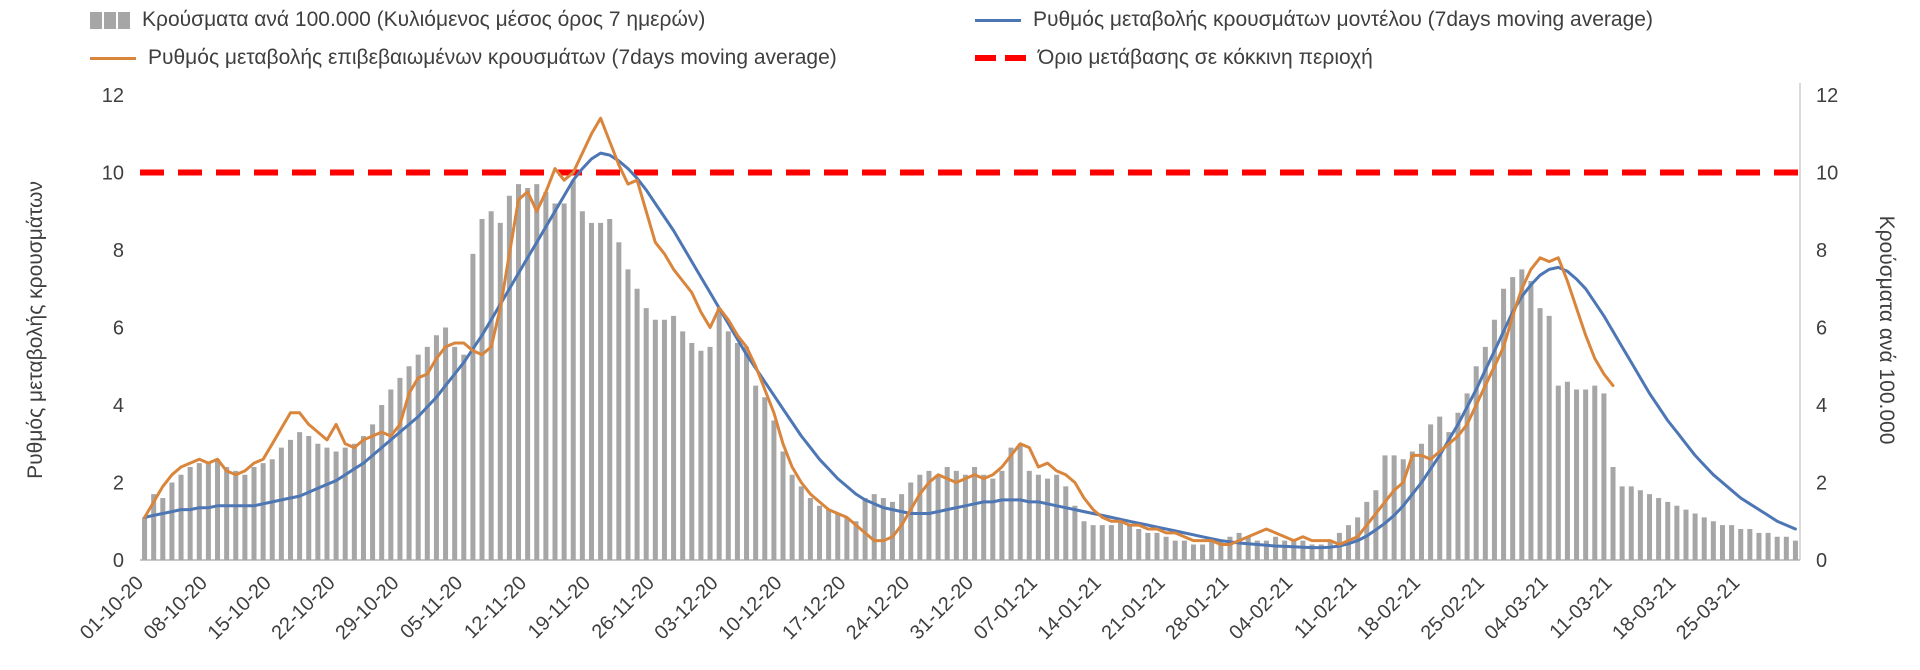 Image resolution: width=1920 pixels, height=670 pixels. What do you see at coordinates (113, 58) in the screenshot?
I see `confirmed-line-swatch-icon` at bounding box center [113, 58].